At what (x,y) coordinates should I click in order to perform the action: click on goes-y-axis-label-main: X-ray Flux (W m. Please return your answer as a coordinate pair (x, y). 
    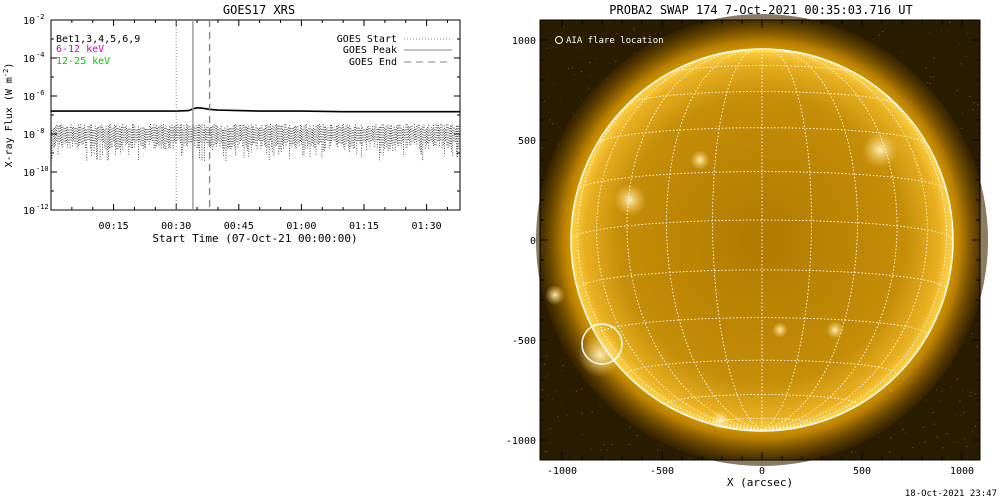
    Looking at the image, I should click on (9, 122).